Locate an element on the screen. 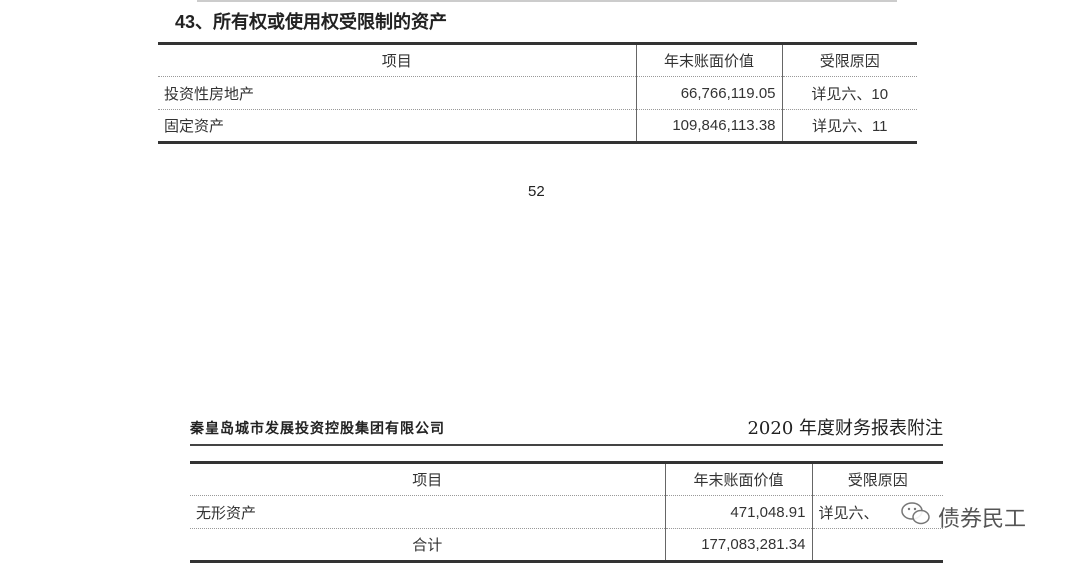 The image size is (1080, 564). cell-total-label: 合计 is located at coordinates (427, 545).